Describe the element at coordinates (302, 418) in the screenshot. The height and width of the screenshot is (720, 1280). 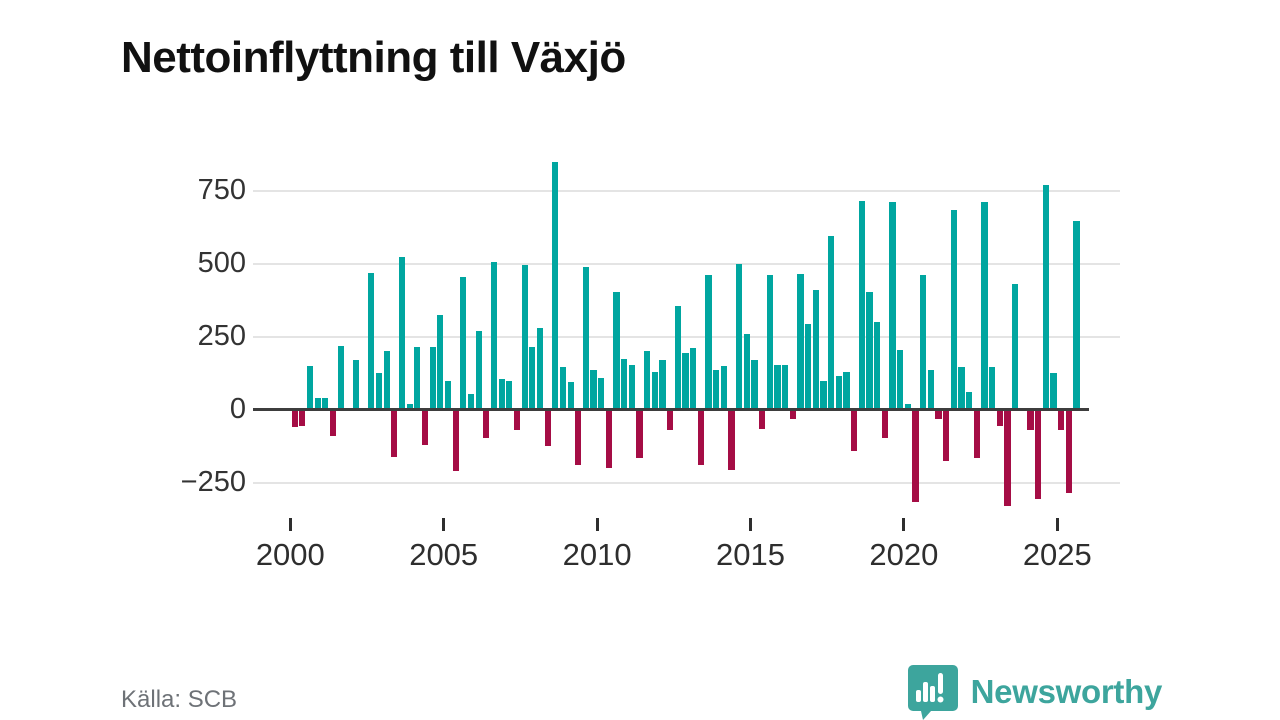
I see `bar-2000-q2` at that location.